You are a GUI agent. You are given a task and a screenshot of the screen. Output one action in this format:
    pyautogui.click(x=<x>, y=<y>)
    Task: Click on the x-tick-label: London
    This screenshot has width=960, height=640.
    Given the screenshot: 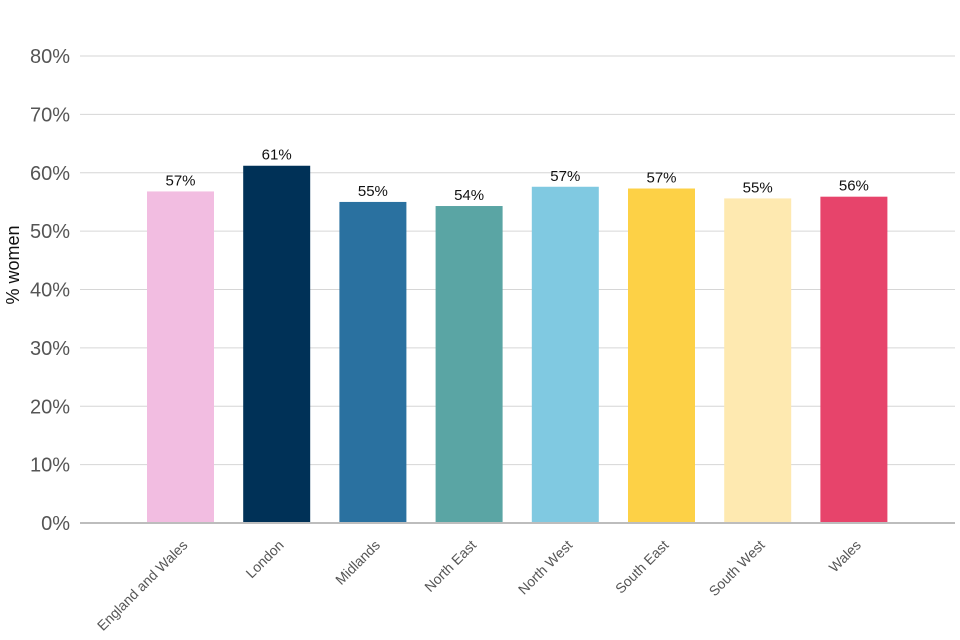 What is the action you would take?
    pyautogui.click(x=264, y=559)
    